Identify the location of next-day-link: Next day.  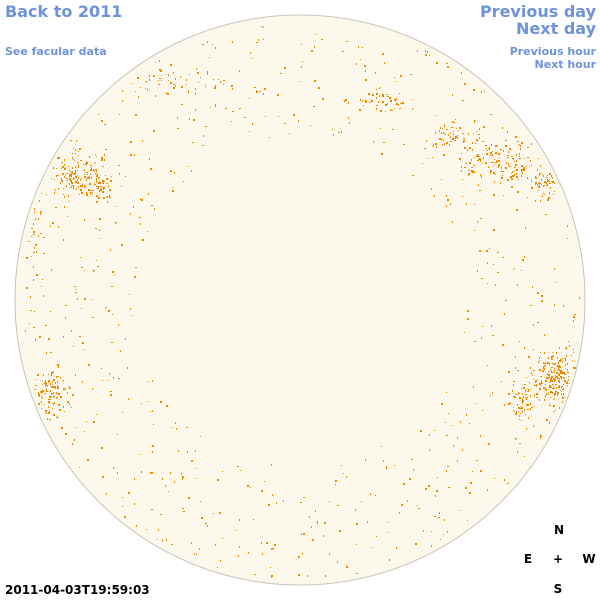
(556, 28).